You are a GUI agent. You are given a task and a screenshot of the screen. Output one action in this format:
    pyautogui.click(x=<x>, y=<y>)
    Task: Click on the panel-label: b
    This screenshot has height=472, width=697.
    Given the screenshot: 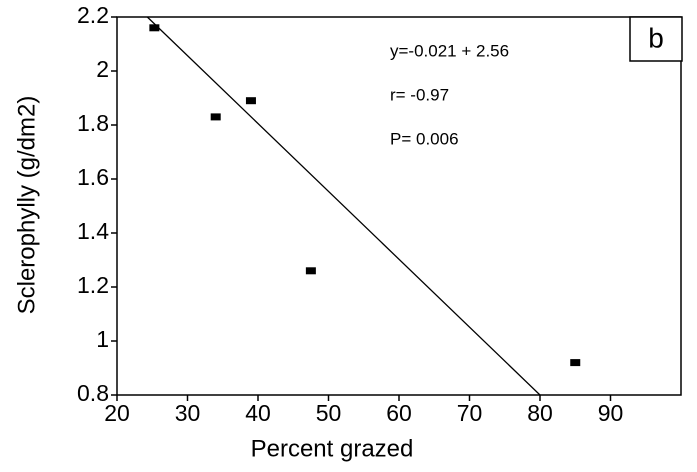 What is the action you would take?
    pyautogui.click(x=656, y=37)
    